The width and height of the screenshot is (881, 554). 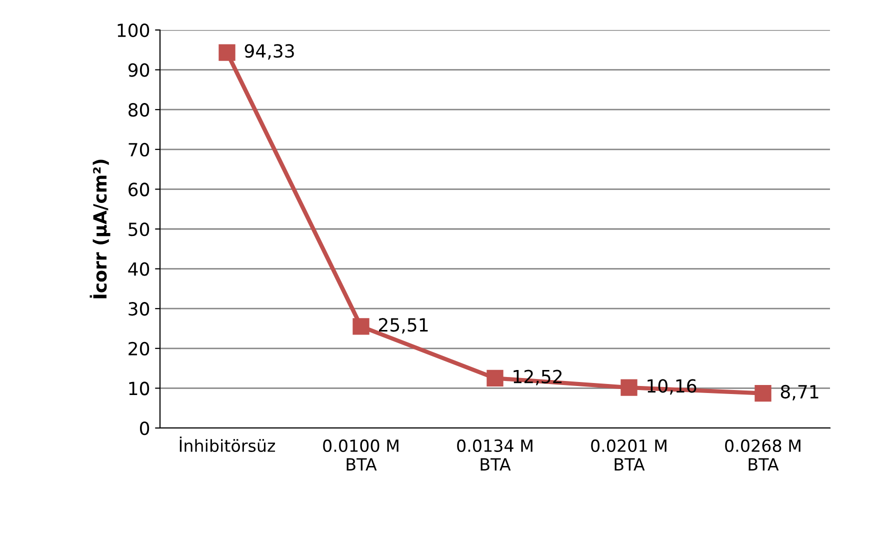 What do you see at coordinates (139, 229) in the screenshot?
I see `y-tick-label: 50` at bounding box center [139, 229].